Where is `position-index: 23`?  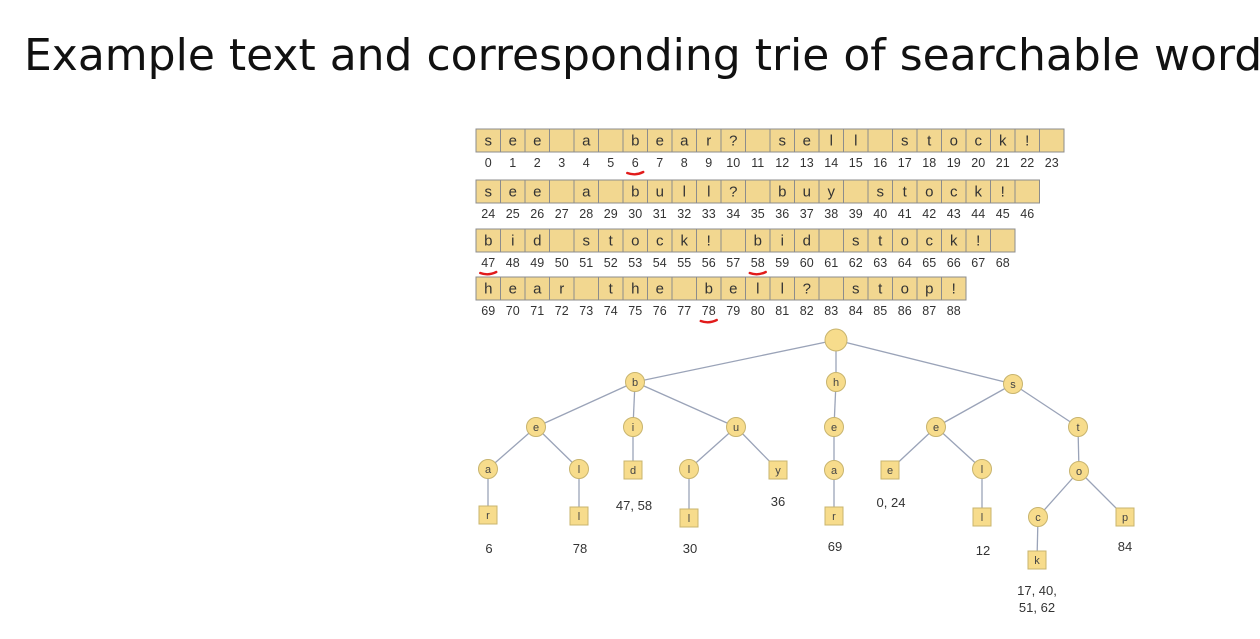
position-index: 23 is located at coordinates (1052, 163).